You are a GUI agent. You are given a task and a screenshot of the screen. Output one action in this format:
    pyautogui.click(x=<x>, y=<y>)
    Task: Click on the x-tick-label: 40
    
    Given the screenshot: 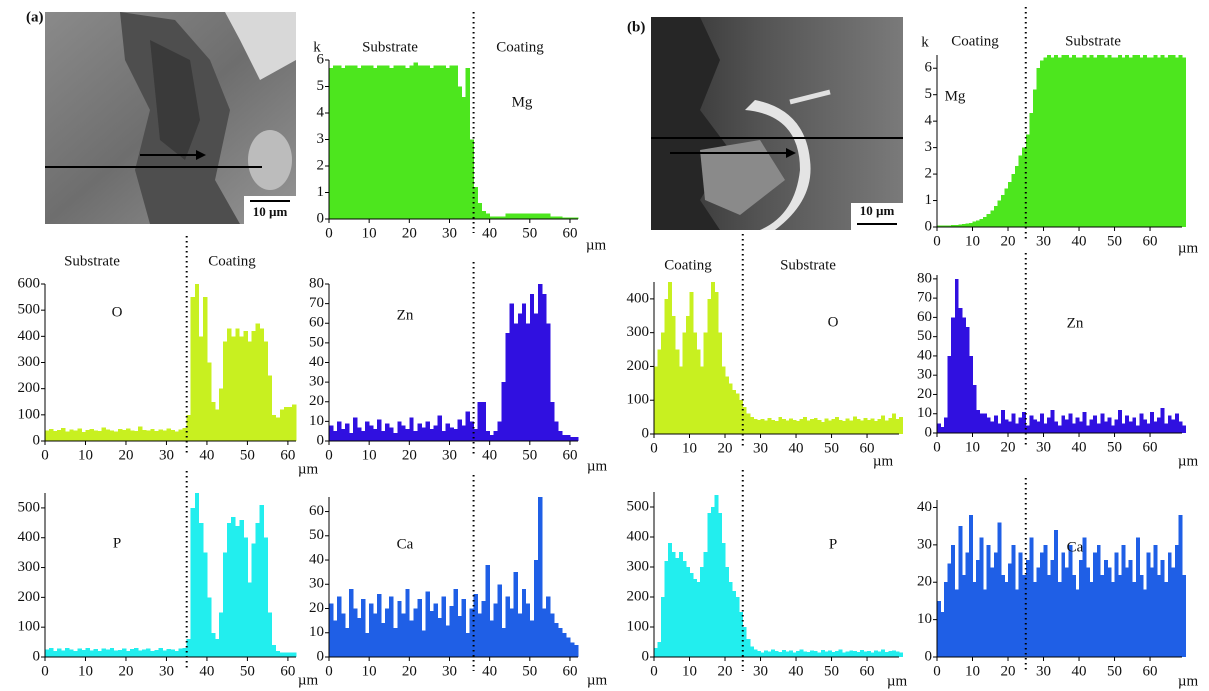 What is the action you would take?
    pyautogui.click(x=796, y=671)
    